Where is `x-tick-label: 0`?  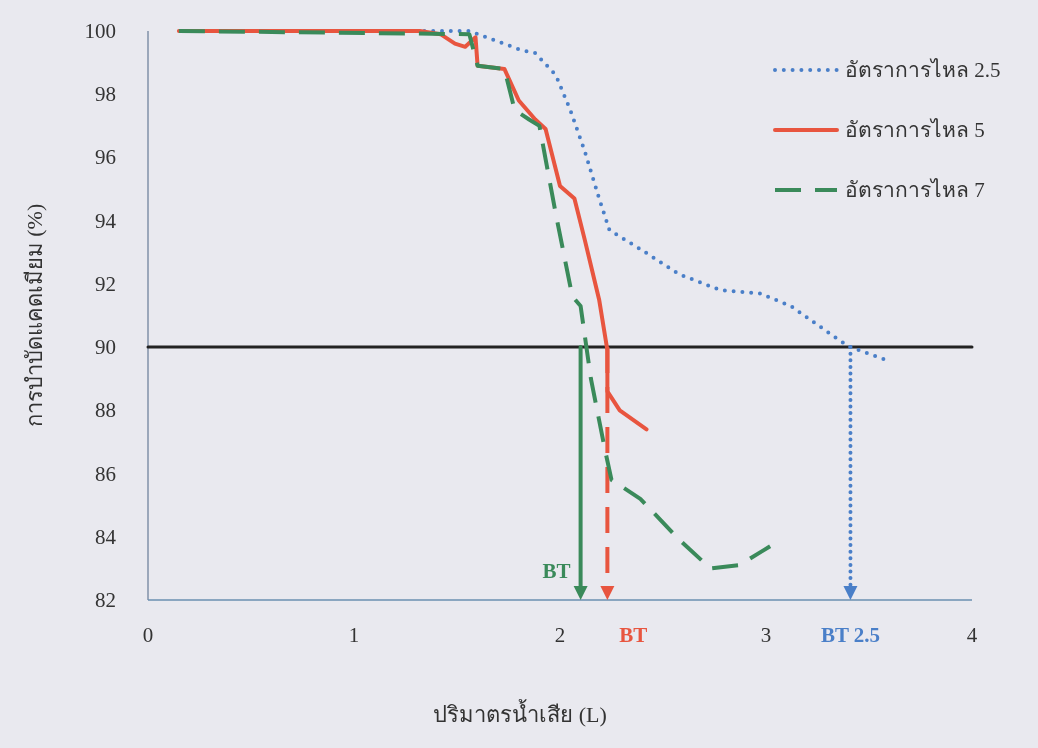 x-tick-label: 0 is located at coordinates (148, 635).